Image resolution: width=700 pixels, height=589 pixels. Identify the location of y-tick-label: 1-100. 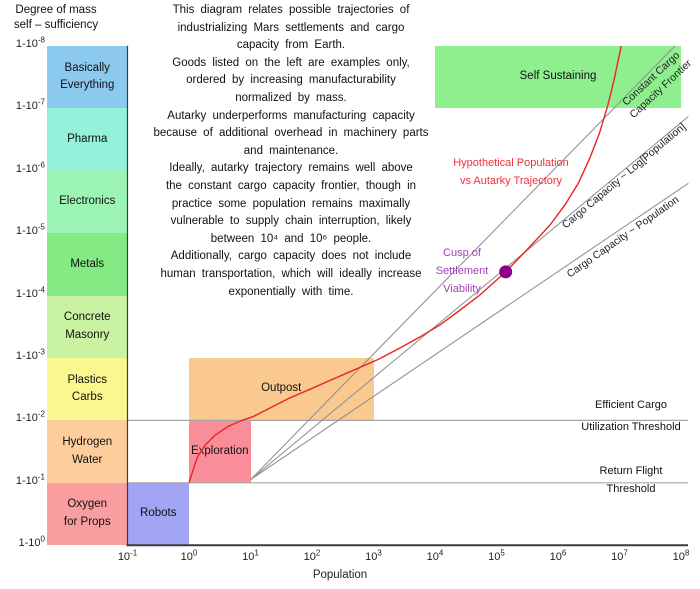
(31, 542).